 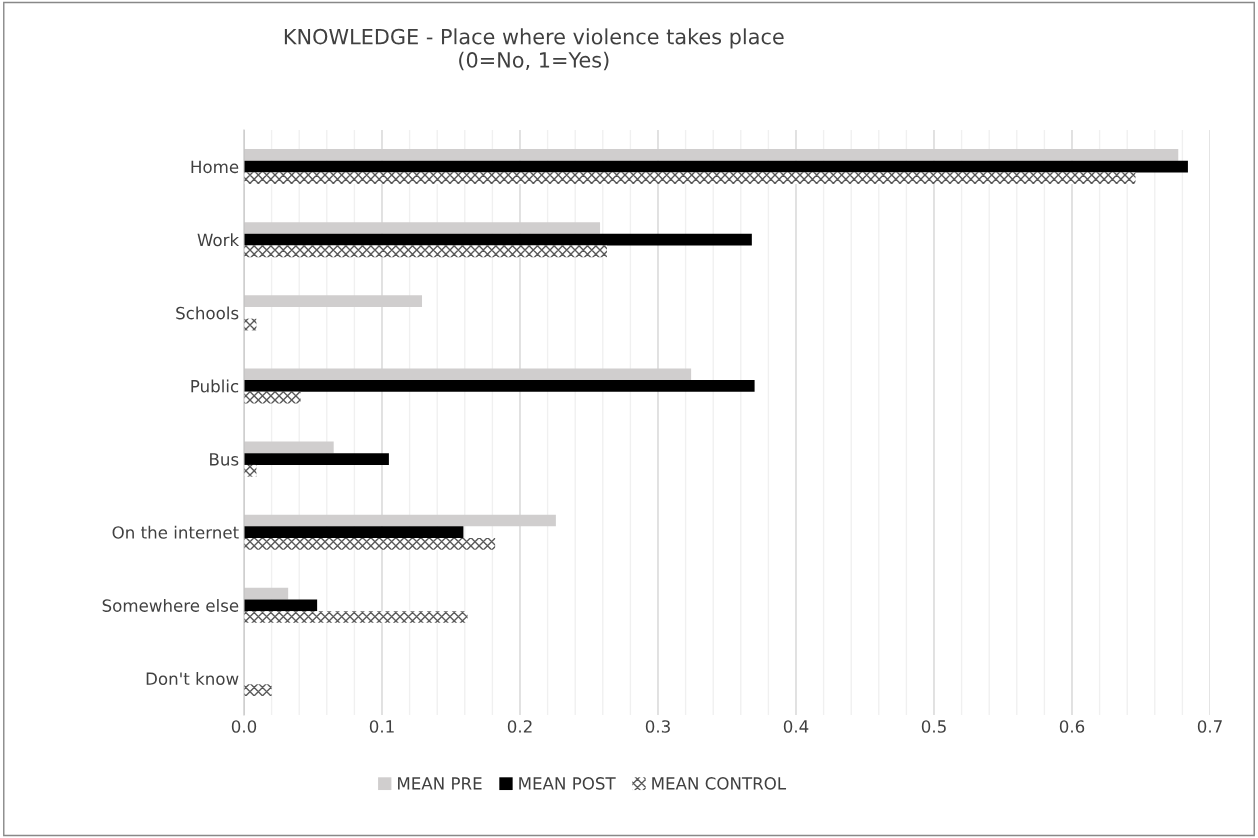 I want to click on x-tick-label: 0.3, so click(x=657, y=726).